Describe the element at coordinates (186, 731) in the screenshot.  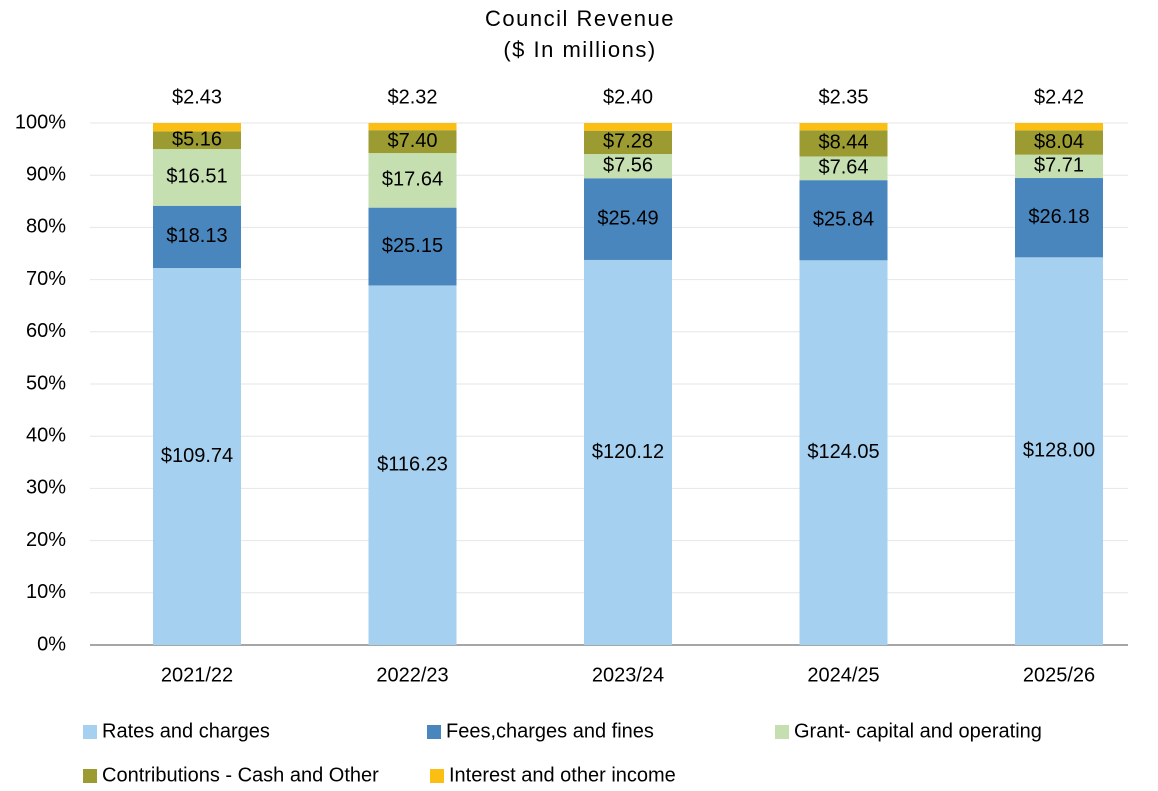
I see `legend-label: Rates and charges` at that location.